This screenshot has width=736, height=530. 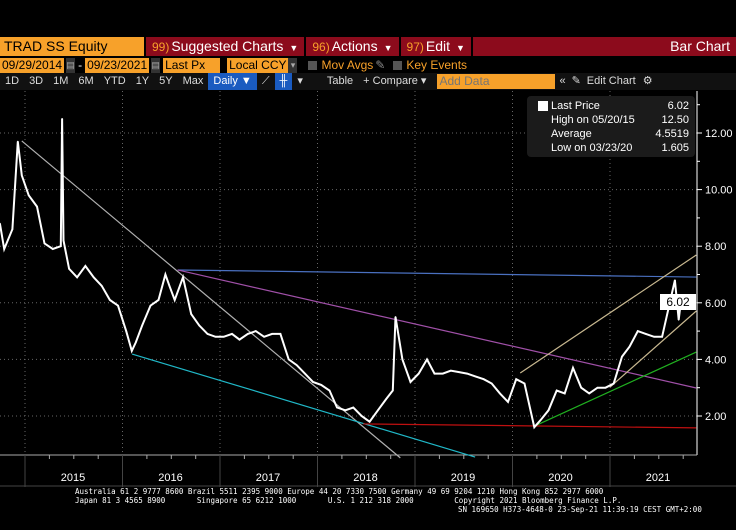 I want to click on edit-chart-button: Edit Chart, so click(x=611, y=81).